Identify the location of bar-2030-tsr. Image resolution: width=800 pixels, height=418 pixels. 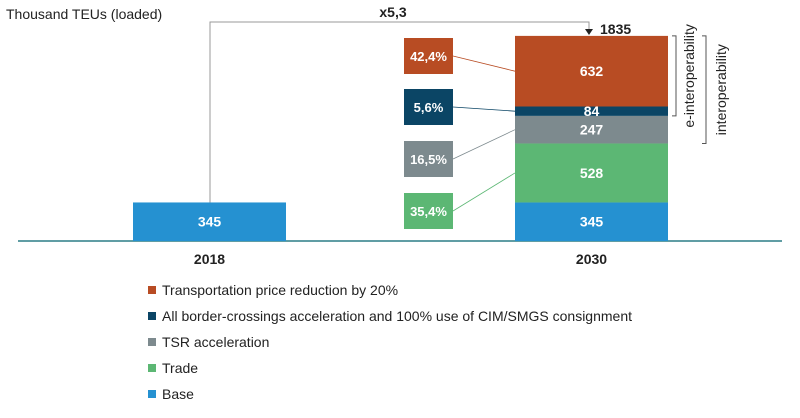
(591, 129).